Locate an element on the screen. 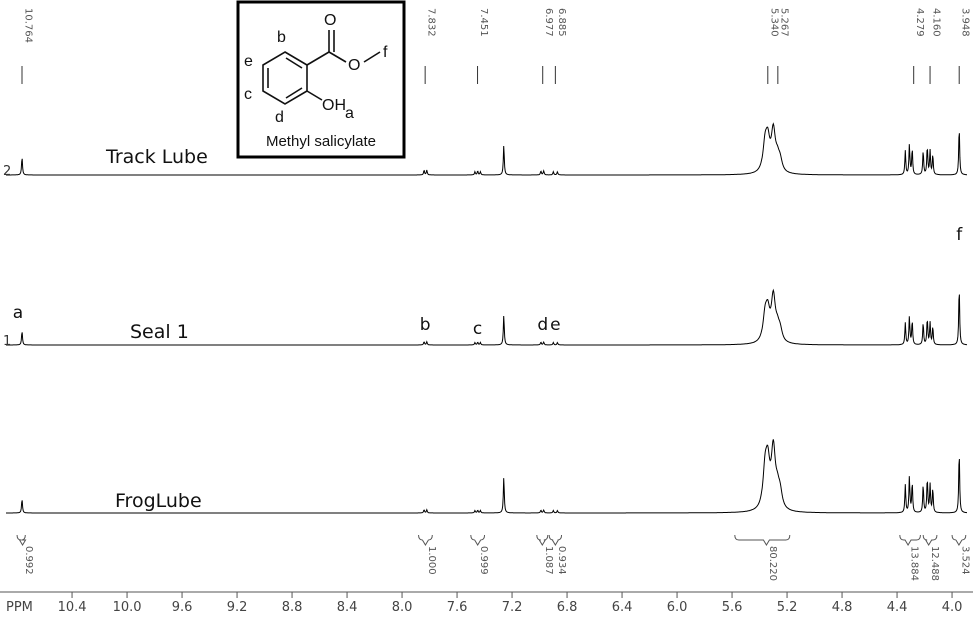  integral-value: 0.992 is located at coordinates (28, 560).